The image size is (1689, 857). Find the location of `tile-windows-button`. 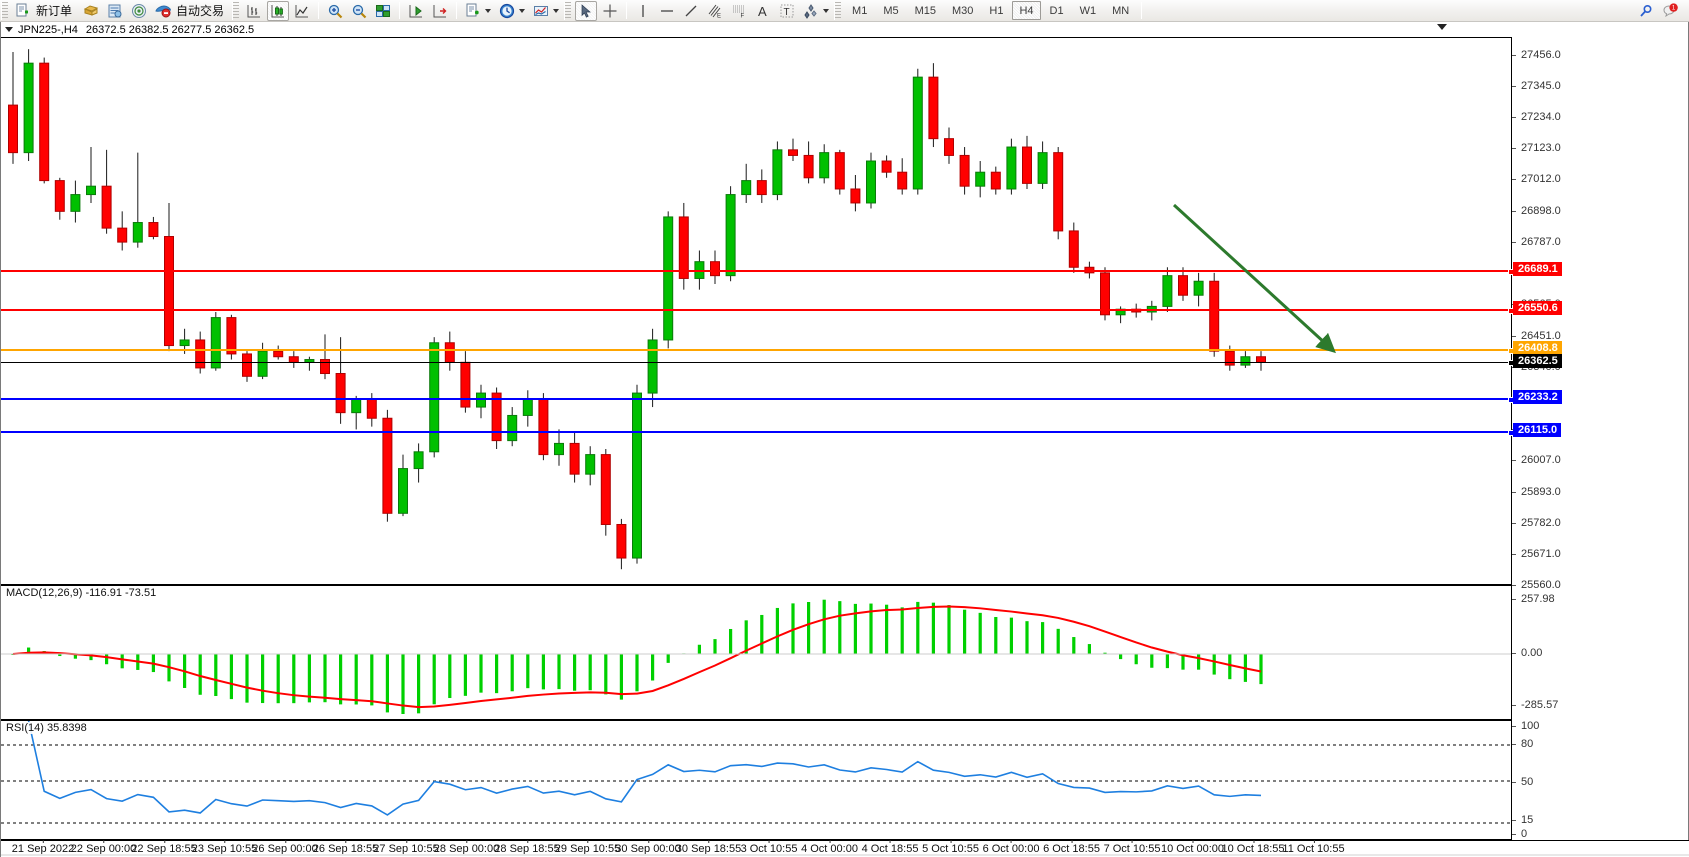

tile-windows-button is located at coordinates (383, 11).